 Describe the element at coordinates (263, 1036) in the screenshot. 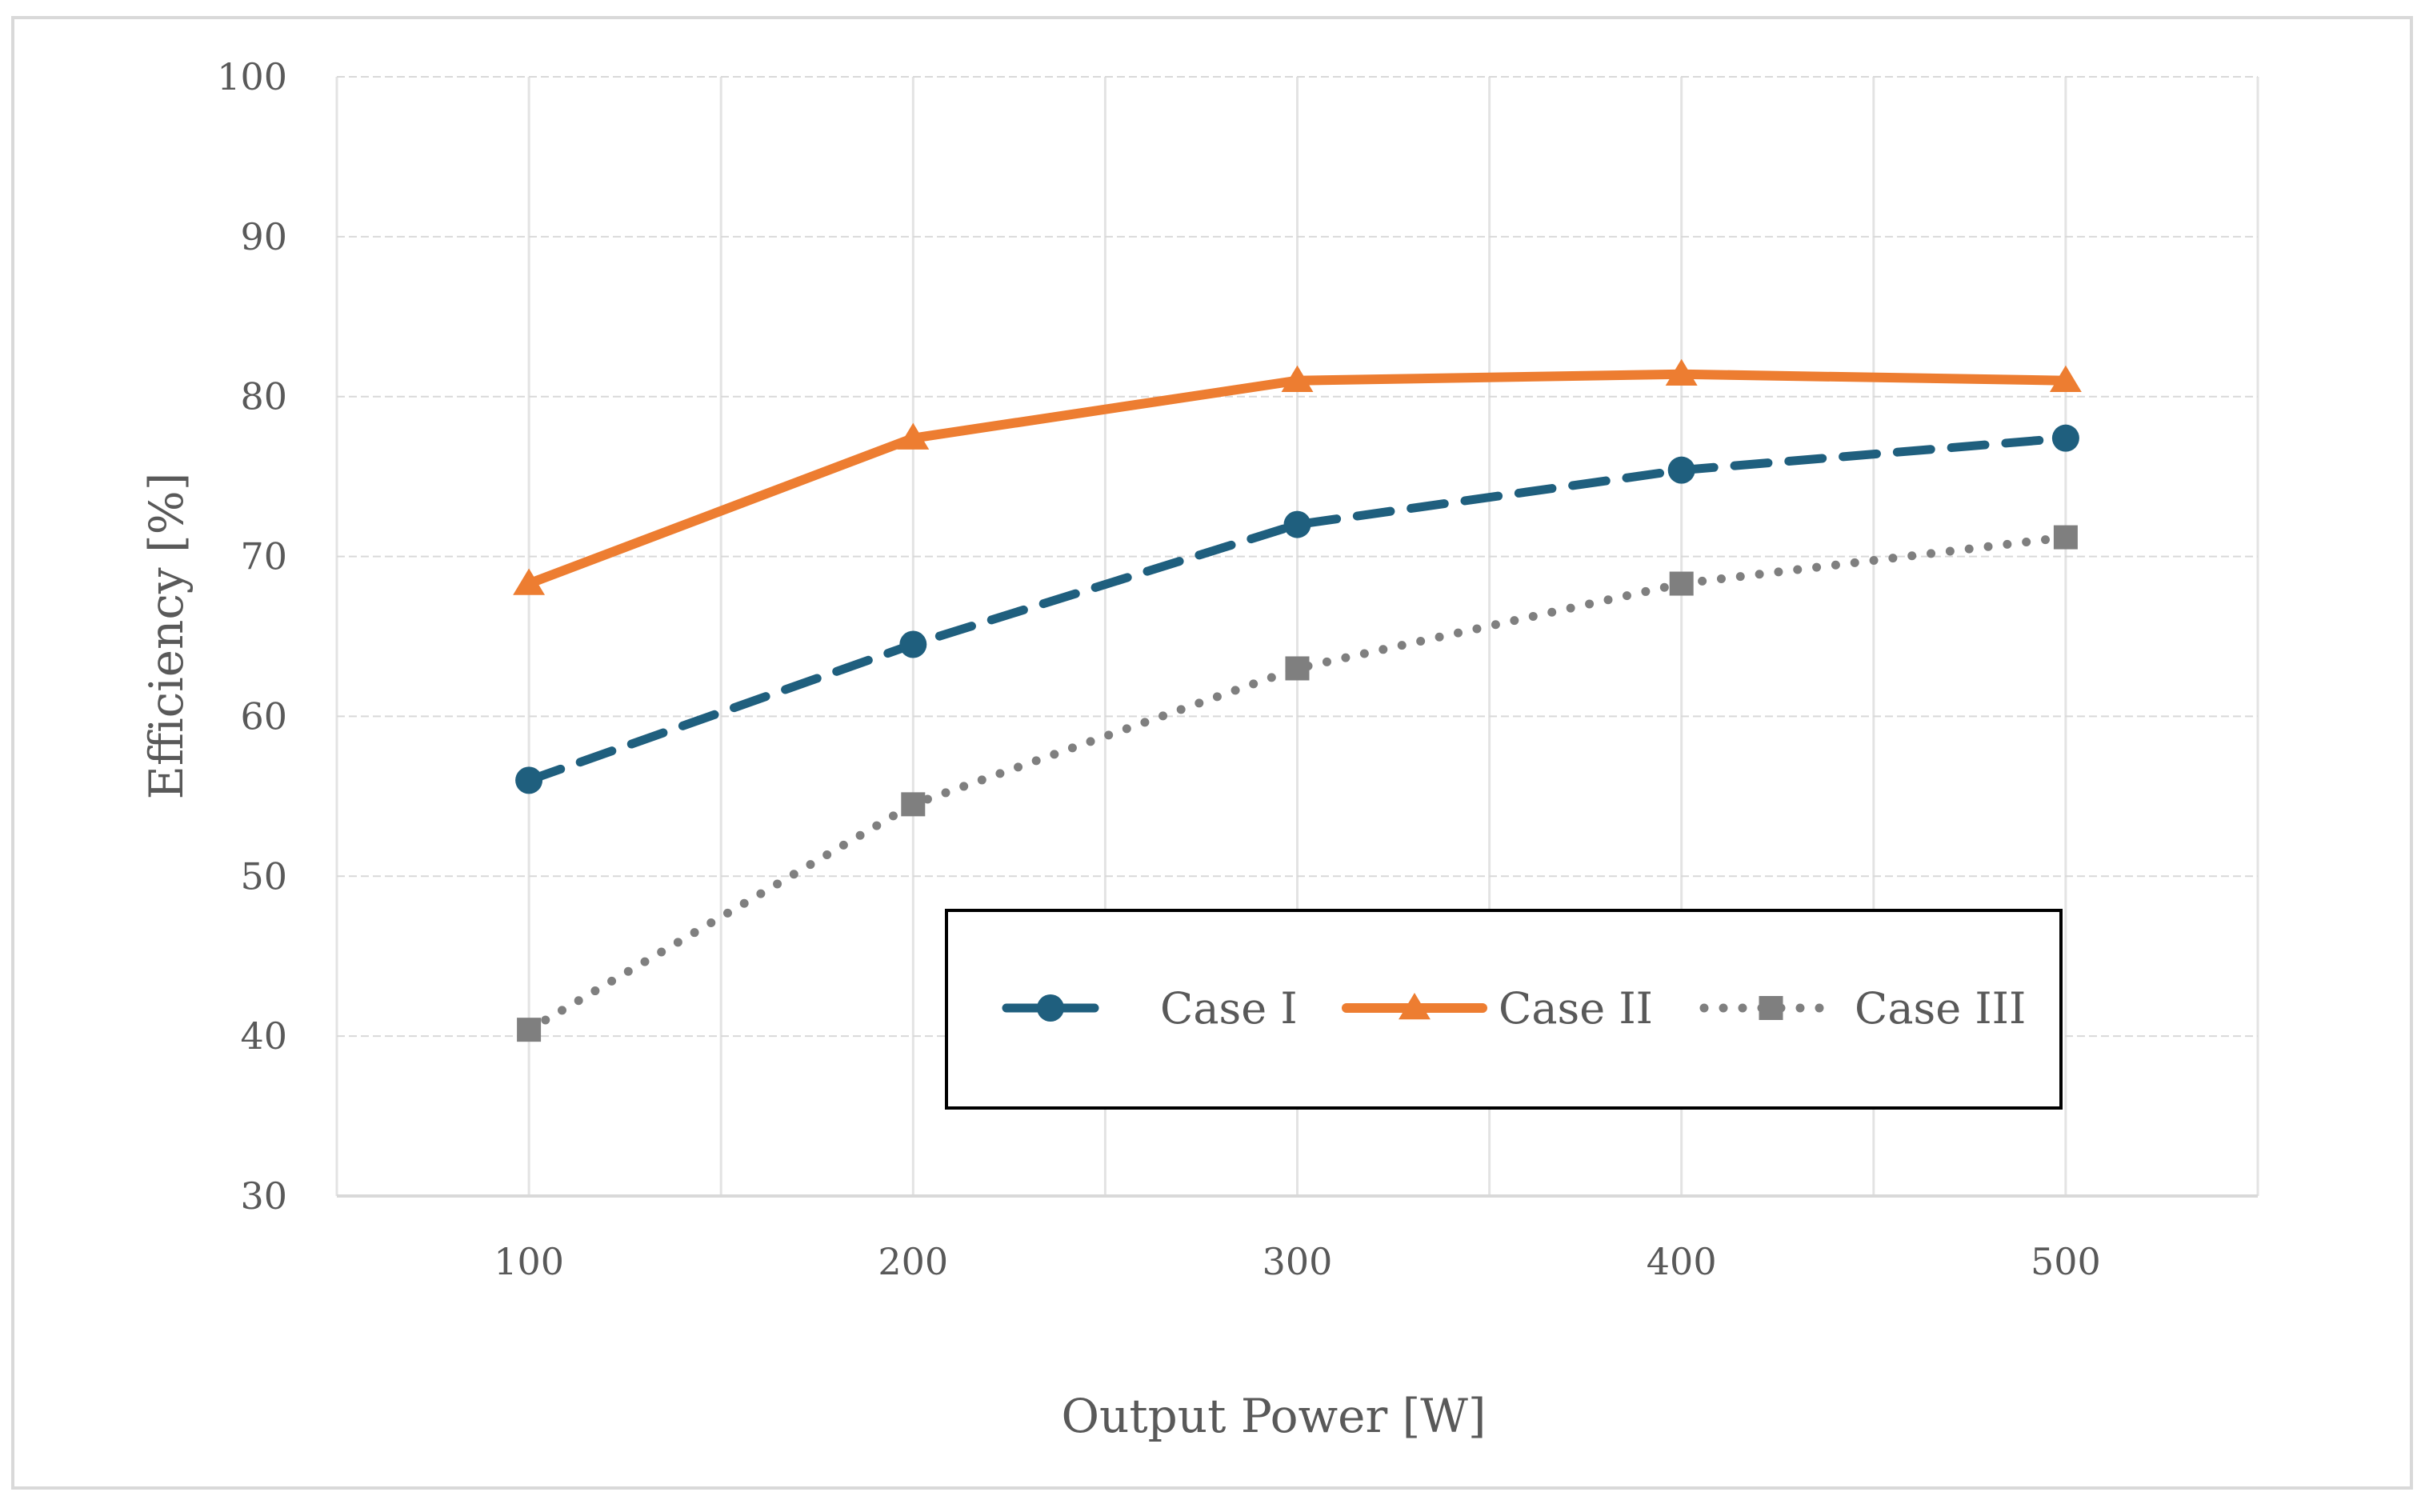

I see `y-tick-label: 40` at that location.